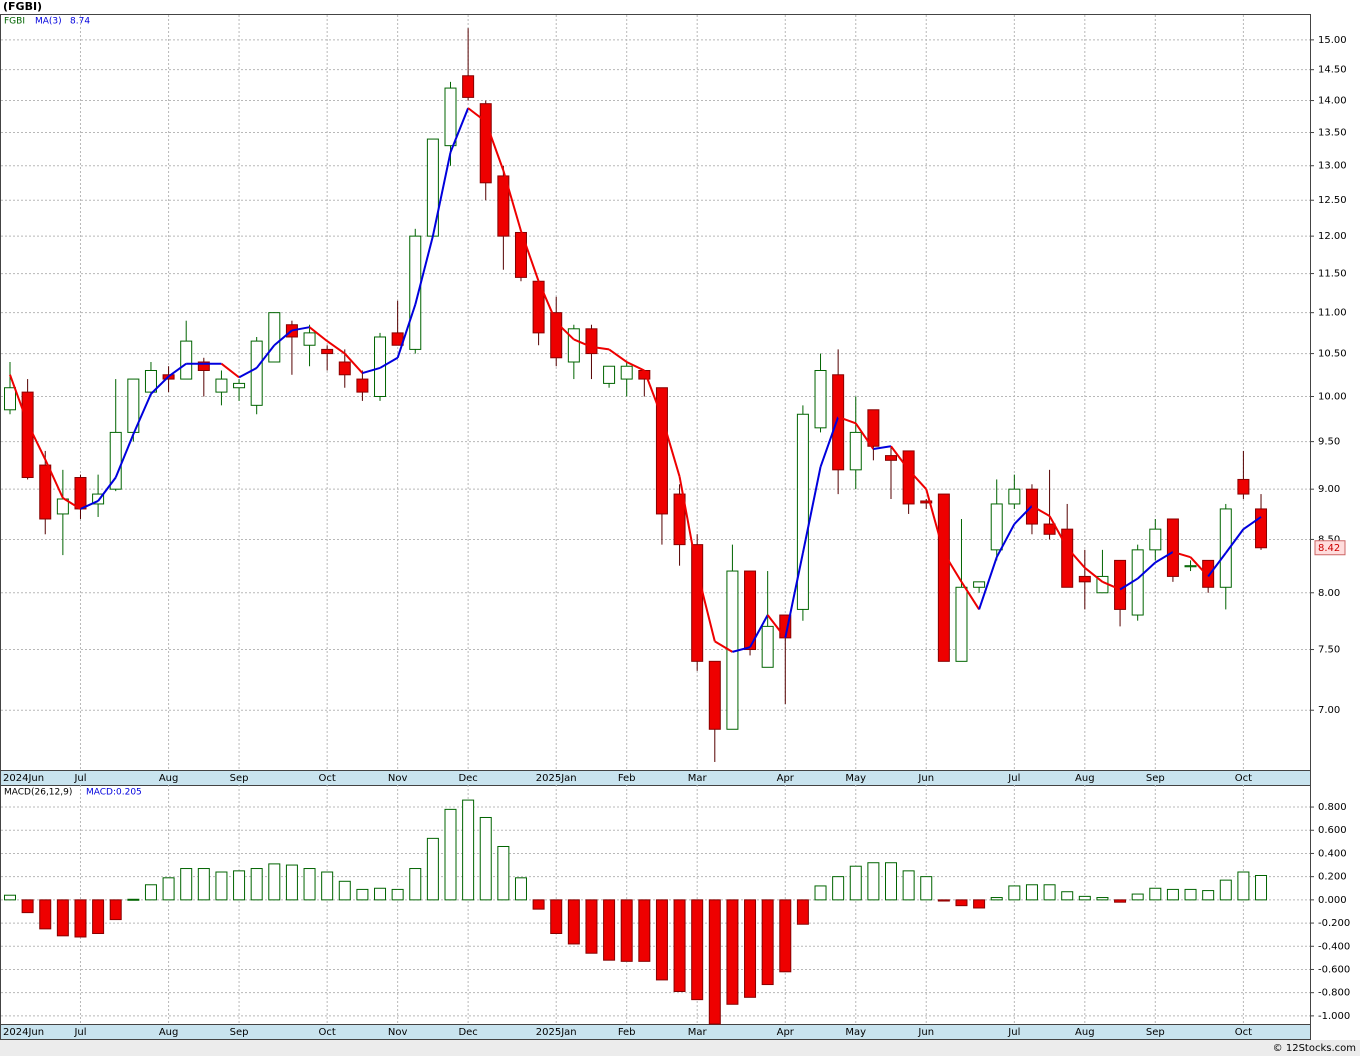 The image size is (1360, 1056). What do you see at coordinates (1332, 274) in the screenshot?
I see `y-tick-label: 11.50` at bounding box center [1332, 274].